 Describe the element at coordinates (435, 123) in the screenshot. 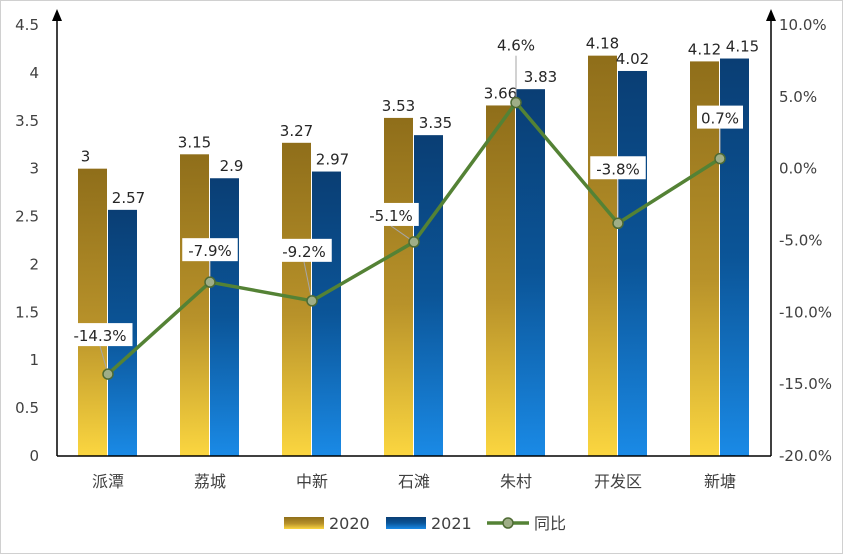

I see `bar-value-label: 3.35` at that location.